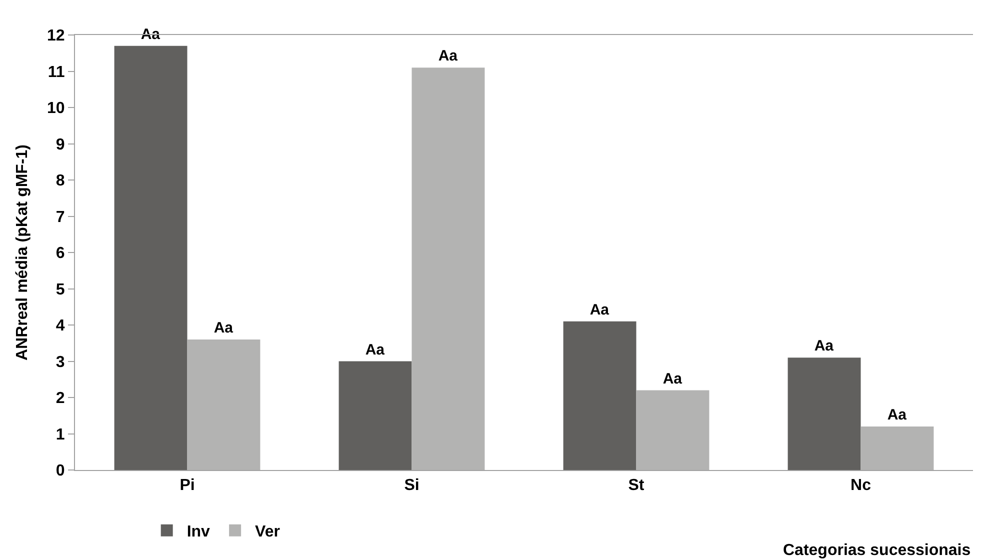 The image size is (993, 559). What do you see at coordinates (267, 532) in the screenshot?
I see `legend-label: Ver` at bounding box center [267, 532].